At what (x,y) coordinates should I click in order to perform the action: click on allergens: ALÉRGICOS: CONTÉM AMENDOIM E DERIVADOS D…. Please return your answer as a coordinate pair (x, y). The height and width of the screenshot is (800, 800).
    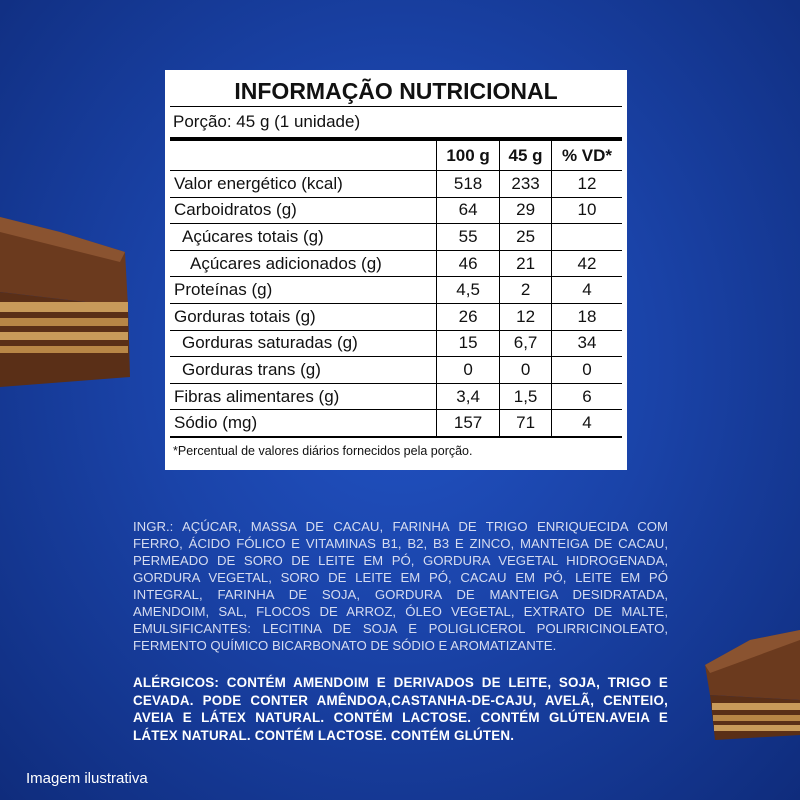
    Looking at the image, I should click on (400, 709).